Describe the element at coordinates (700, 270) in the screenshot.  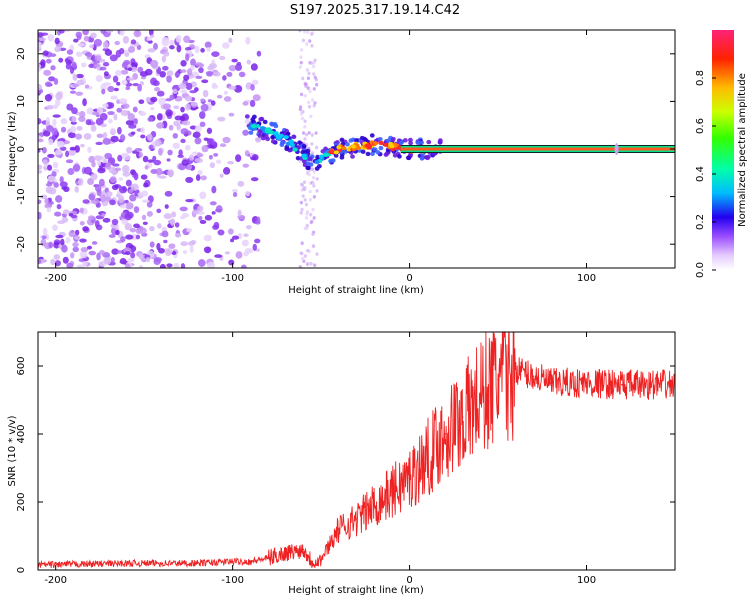
I see `colorbar-tick-label: 0.0` at that location.